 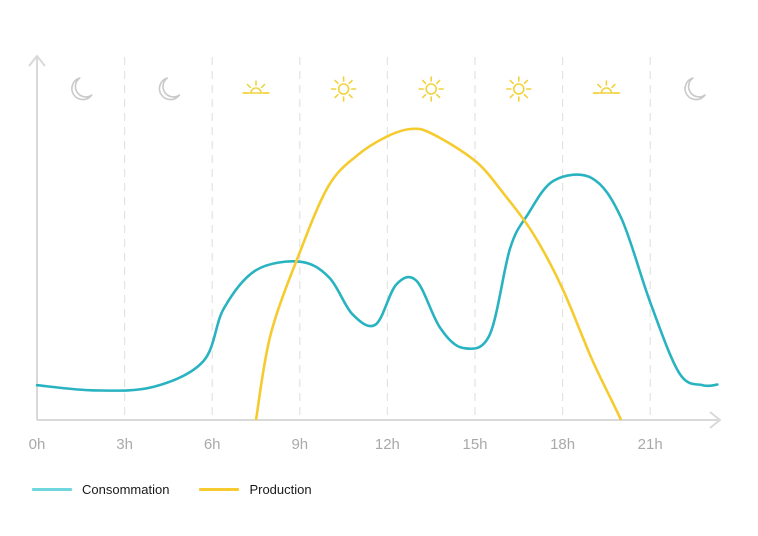 What do you see at coordinates (715, 420) in the screenshot?
I see `x-axis-arrow` at bounding box center [715, 420].